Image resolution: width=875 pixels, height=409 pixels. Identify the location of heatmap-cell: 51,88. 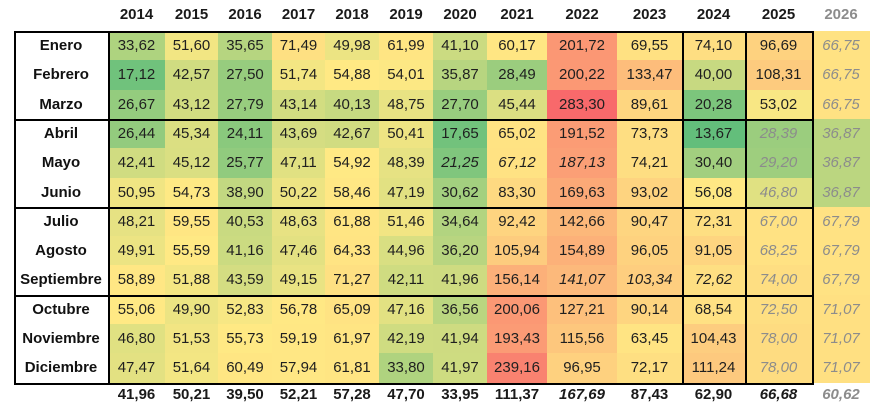
(191, 280).